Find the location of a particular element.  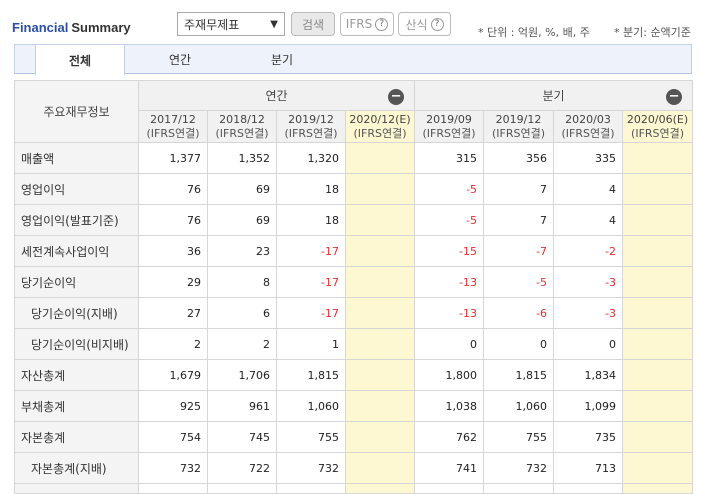

column-header: 2019/09 (IFRS연결) is located at coordinates (449, 126).